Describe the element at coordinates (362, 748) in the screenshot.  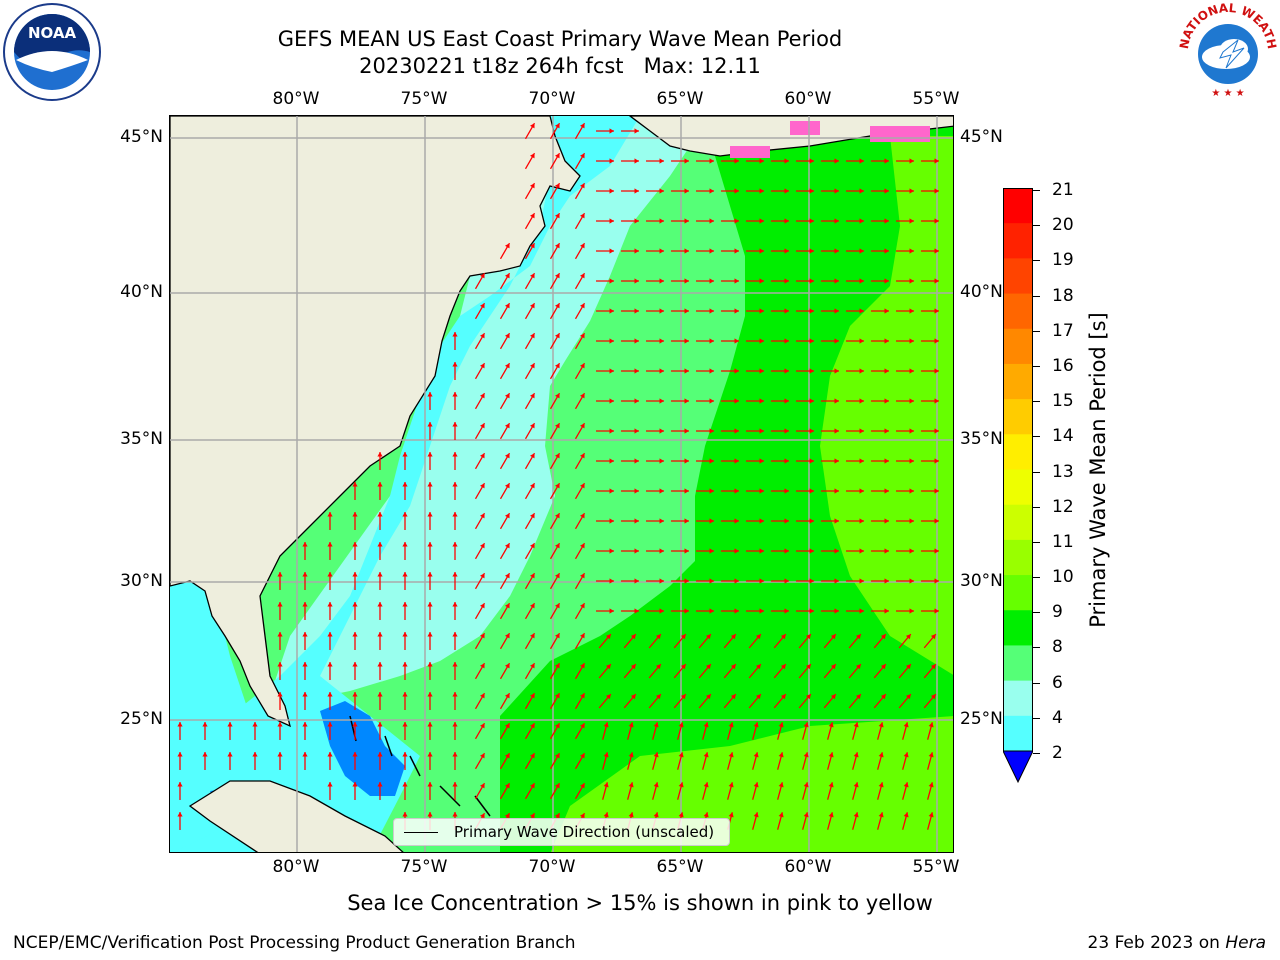
I see `bahamas-bank` at that location.